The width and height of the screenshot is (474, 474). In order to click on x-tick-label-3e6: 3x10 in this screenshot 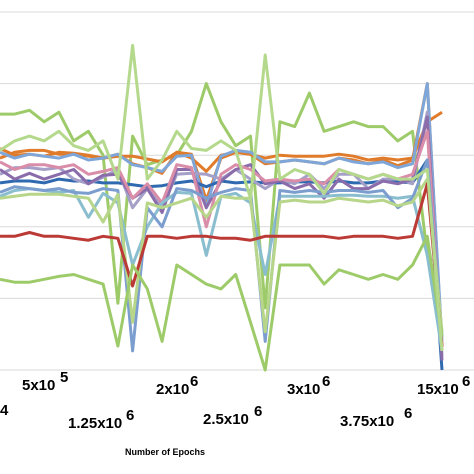, I will do `click(303, 389)`.